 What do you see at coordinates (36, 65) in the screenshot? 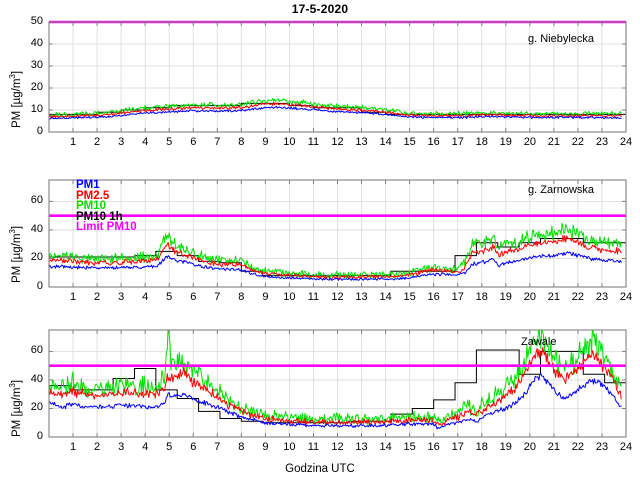
I see `y-tick-label: 30` at bounding box center [36, 65].